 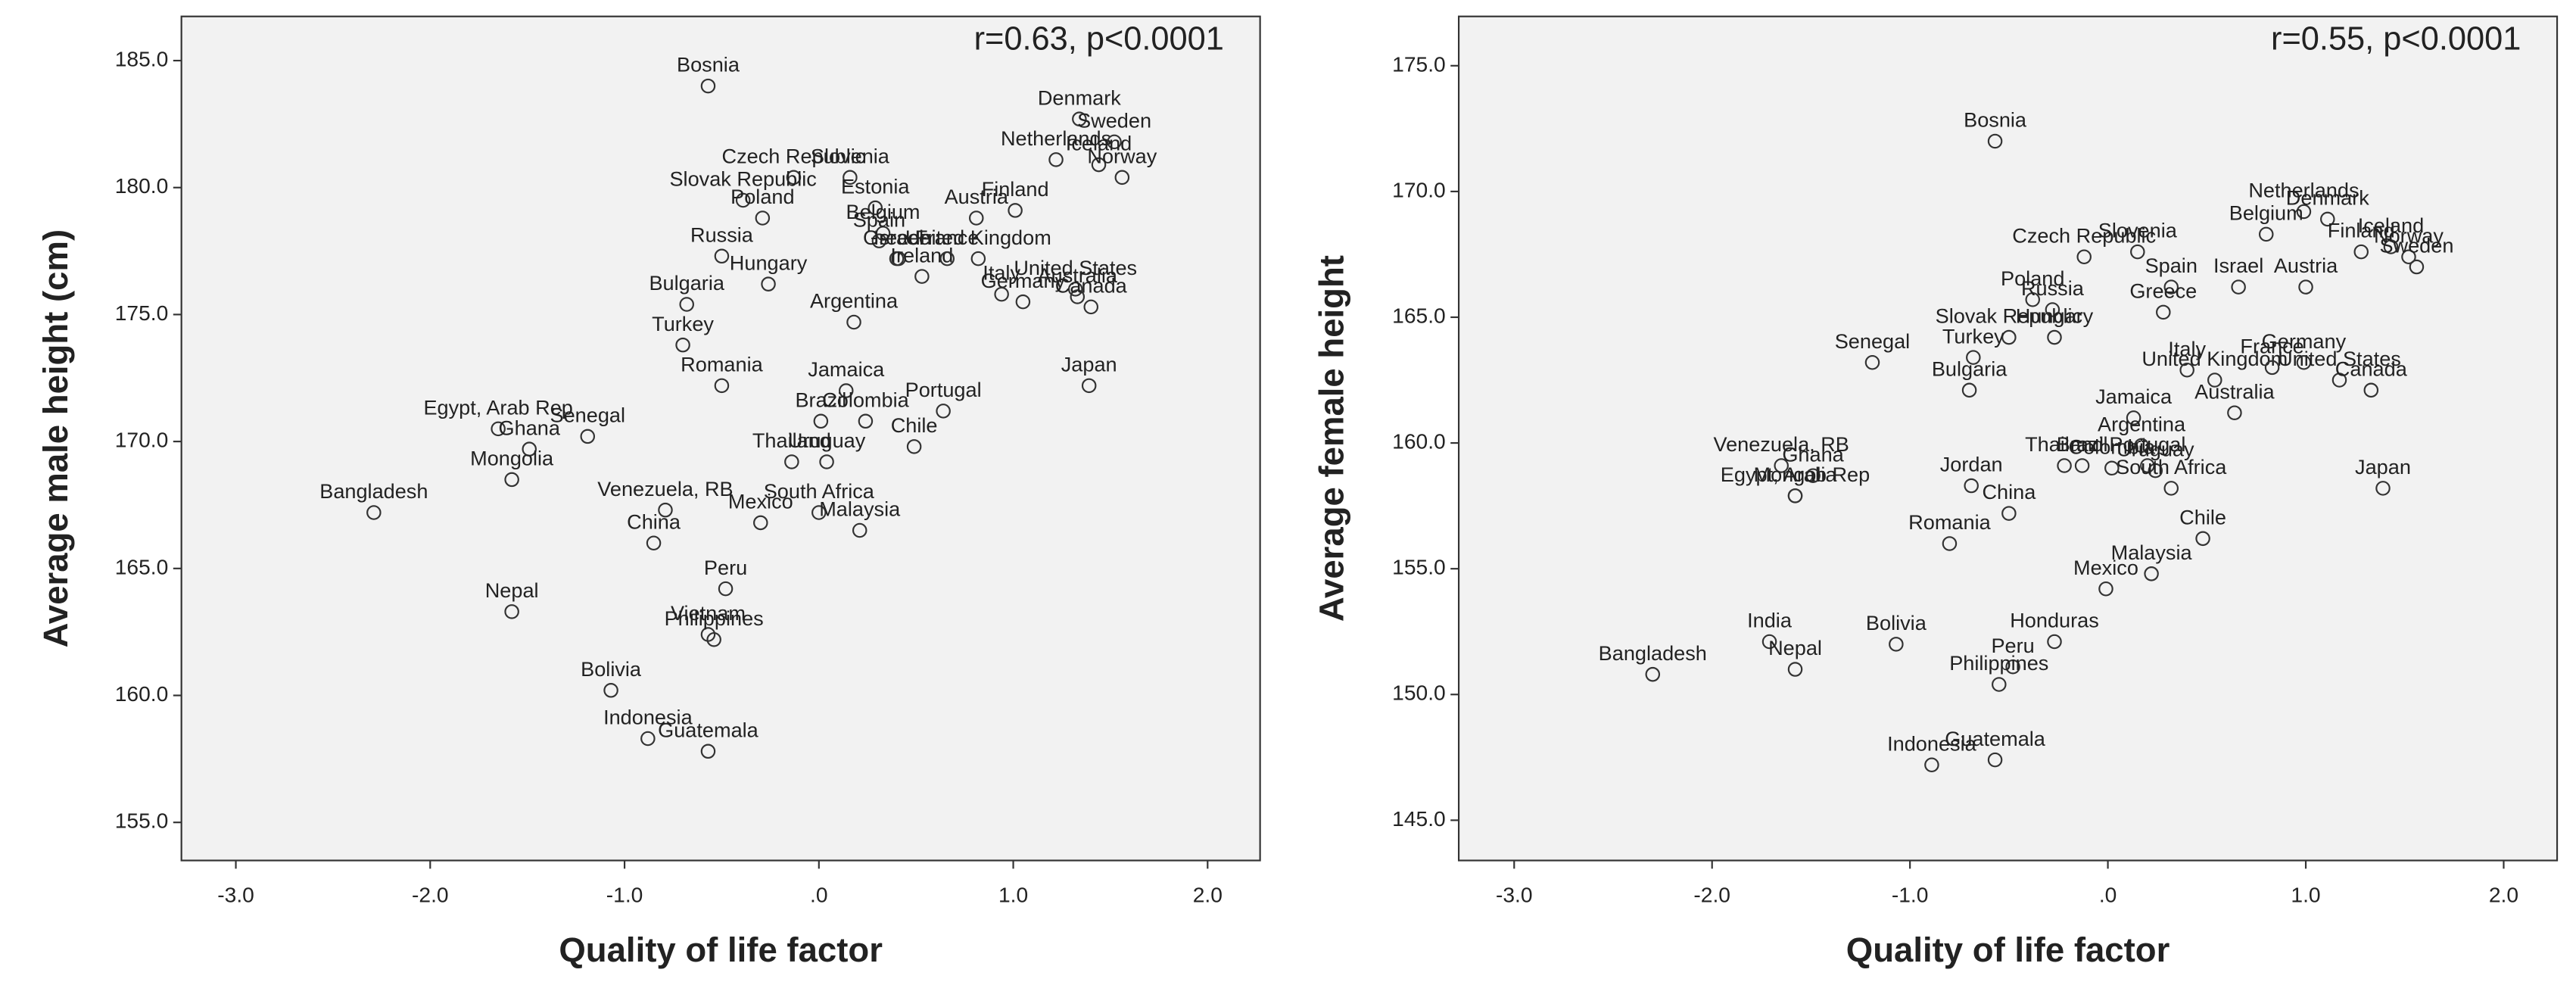 What do you see at coordinates (2082, 444) in the screenshot?
I see `point-label: Brazil` at bounding box center [2082, 444].